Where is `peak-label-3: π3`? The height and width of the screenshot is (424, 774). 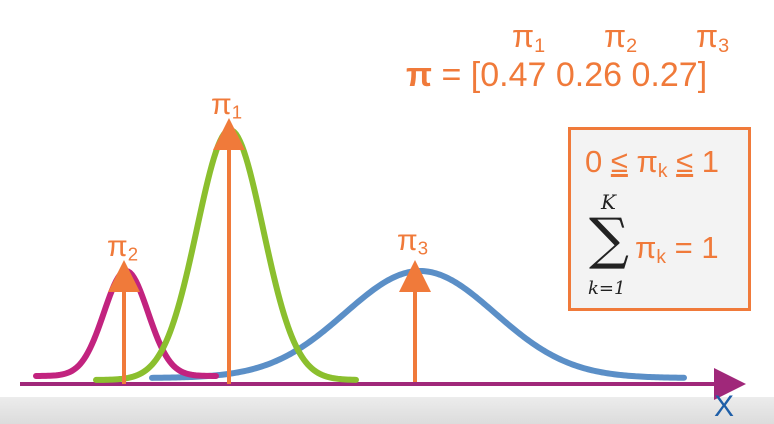 peak-label-3: π3 is located at coordinates (413, 241).